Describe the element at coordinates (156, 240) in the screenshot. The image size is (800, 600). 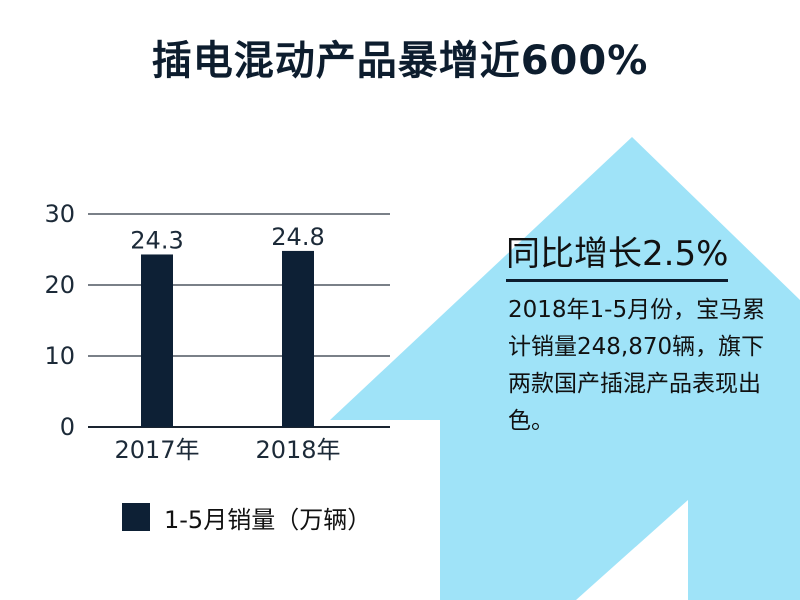
I see `data-label: 24.3` at that location.